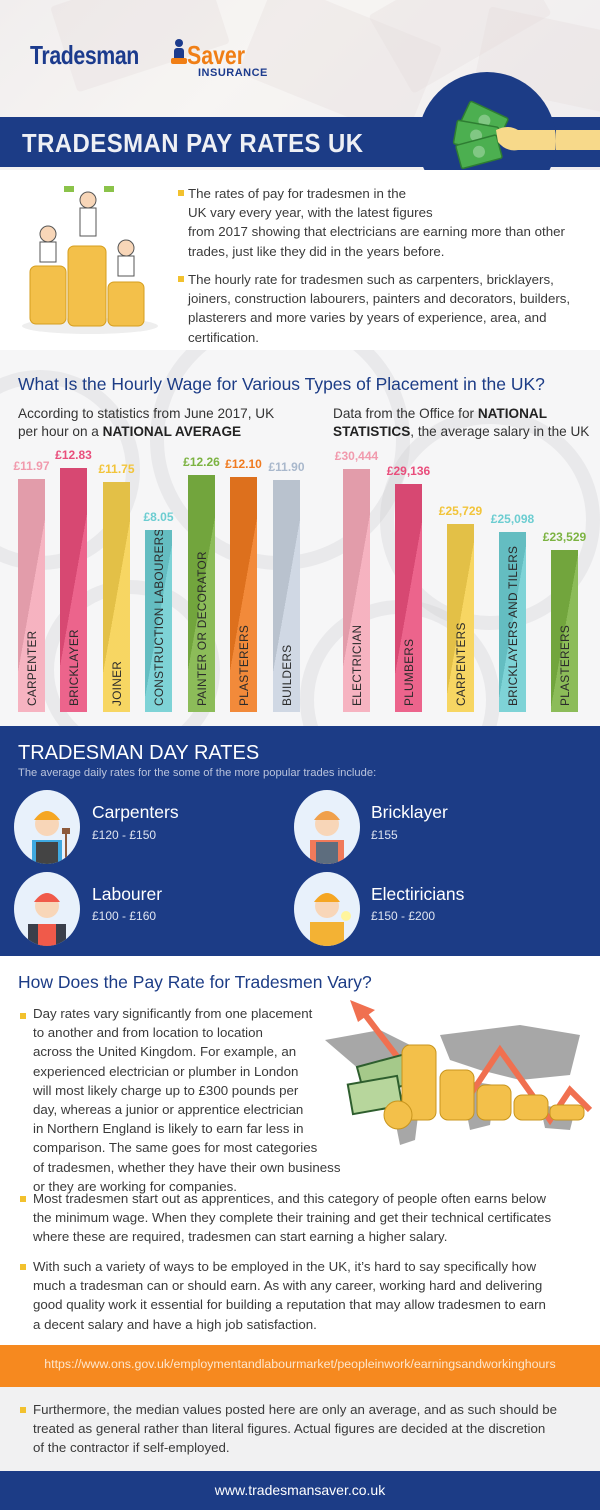  What do you see at coordinates (158, 517) in the screenshot?
I see `bar-value-label: £8.05` at bounding box center [158, 517].